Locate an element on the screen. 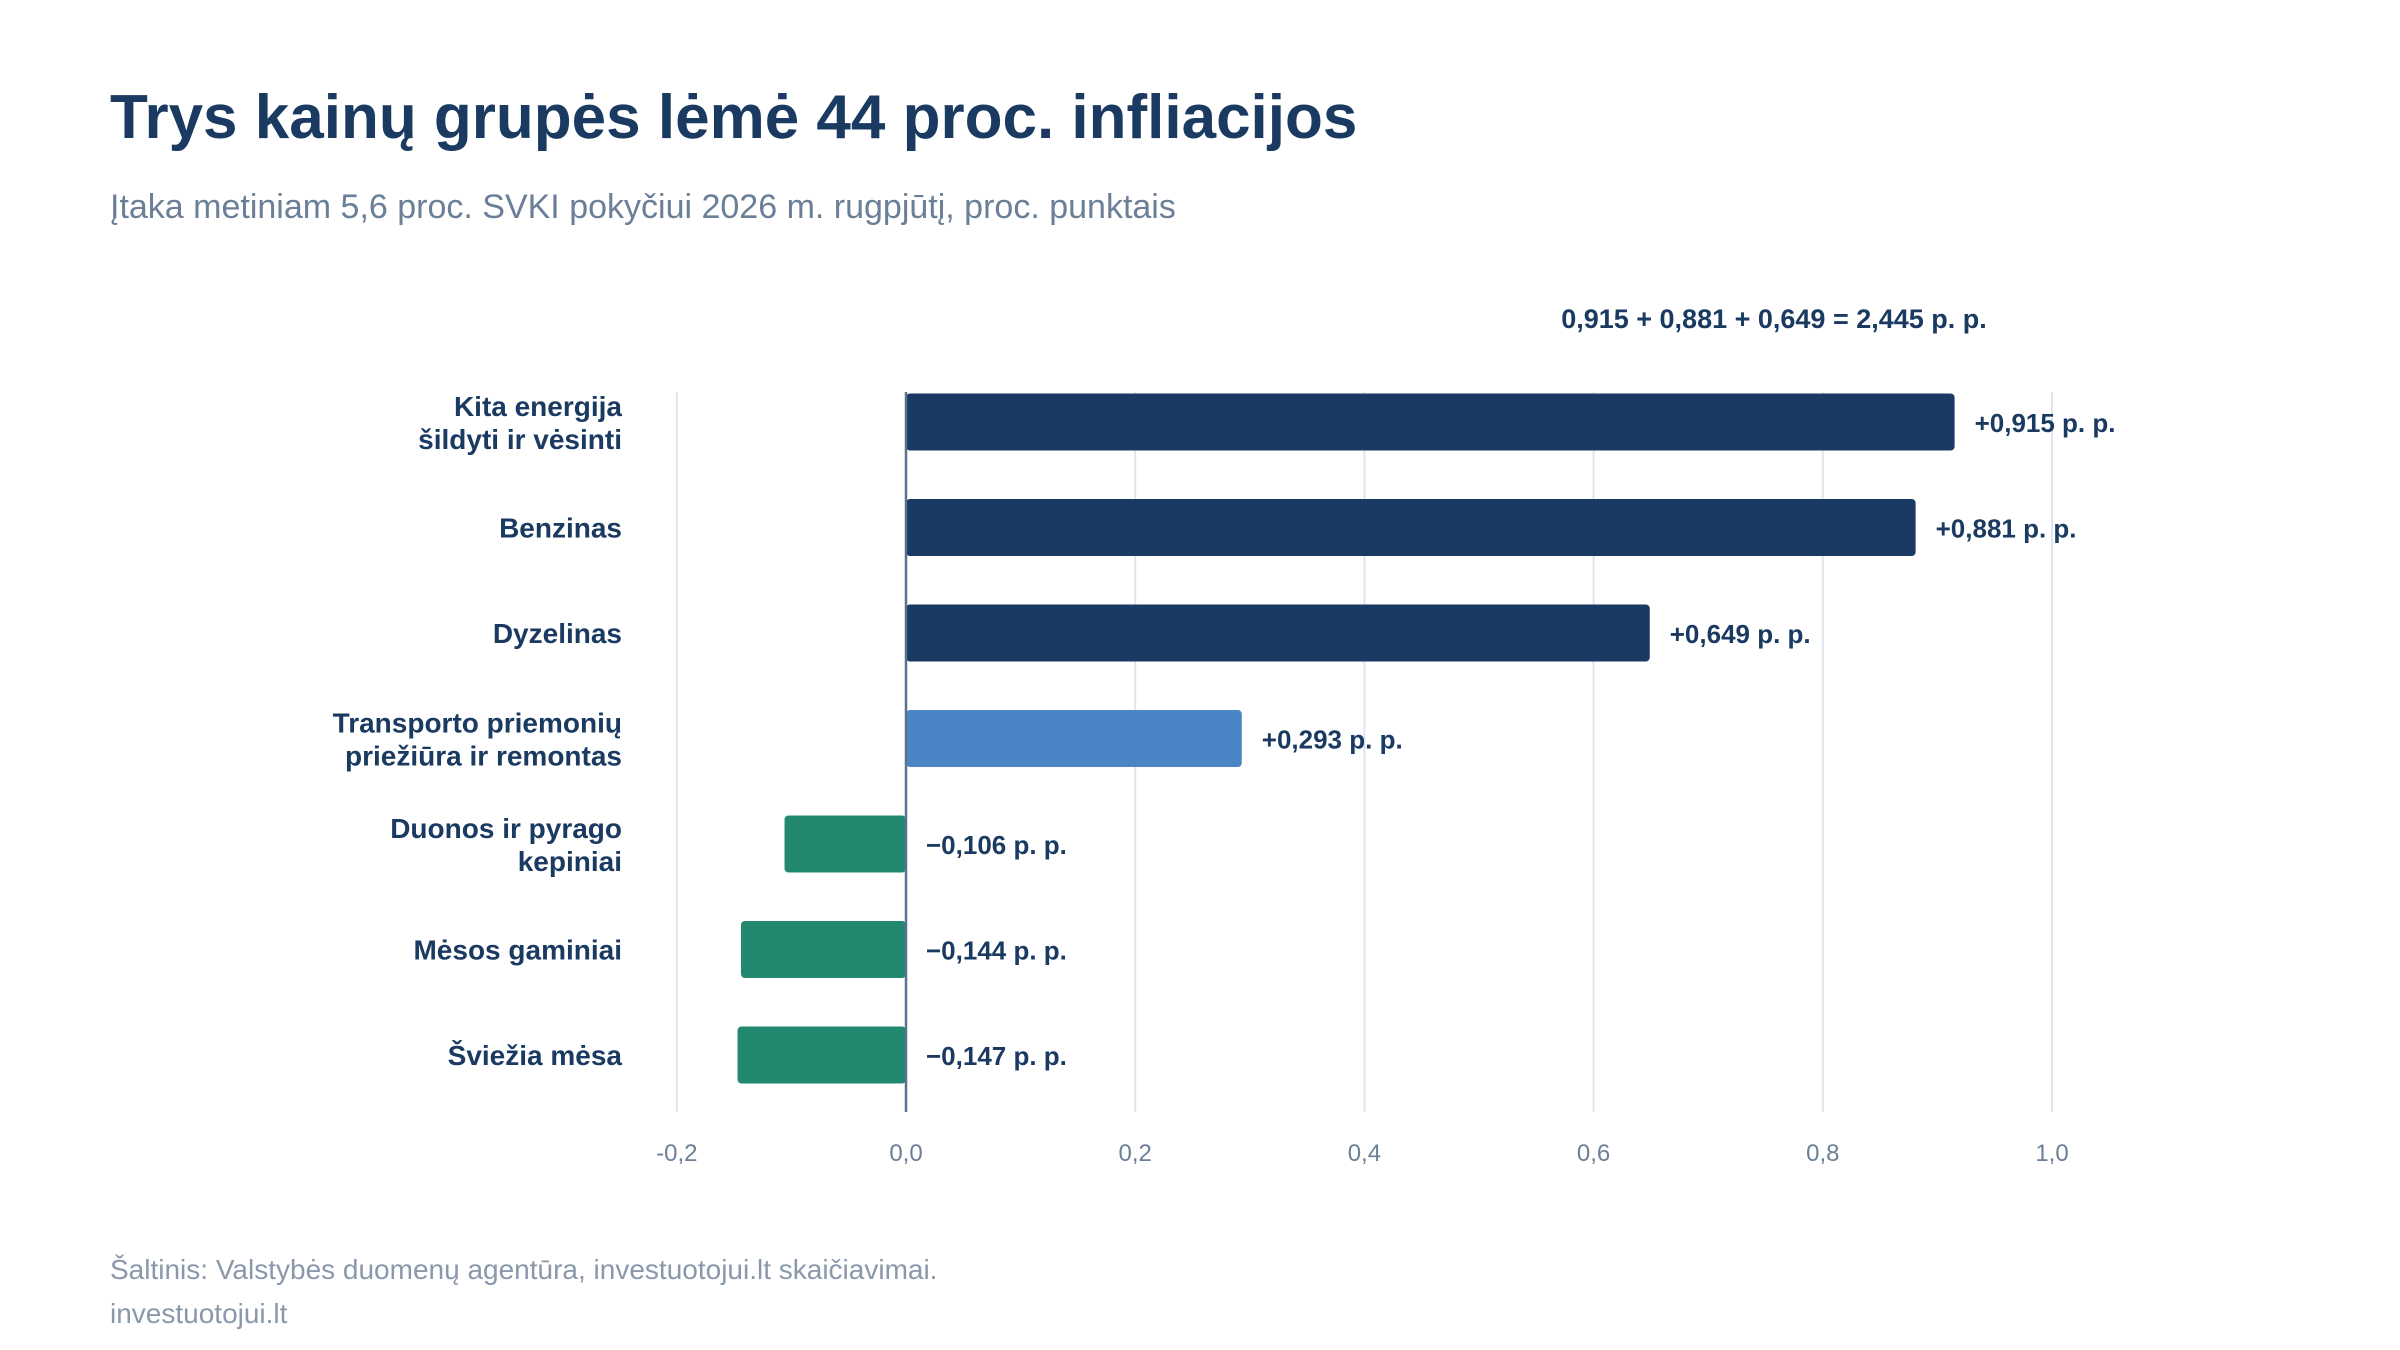  value-label: −0,147 p. p. is located at coordinates (996, 1056).